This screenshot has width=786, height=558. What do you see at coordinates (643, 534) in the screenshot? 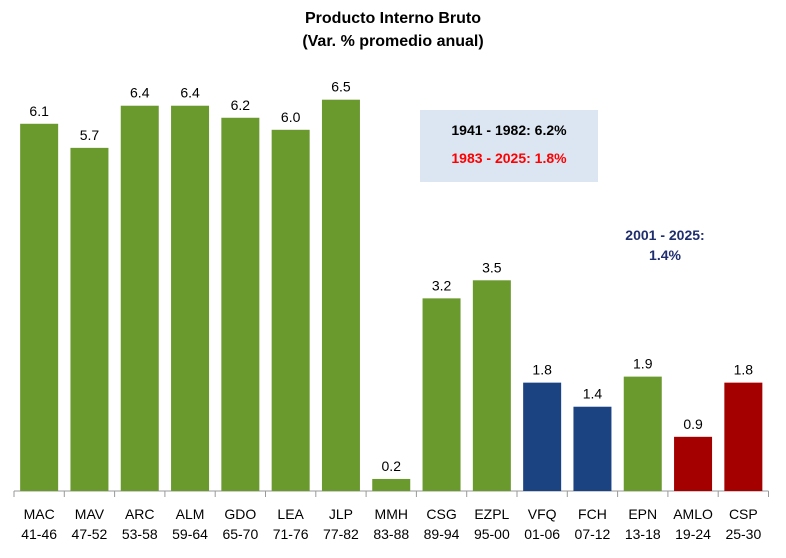
I see `category-period-label: 13-18` at bounding box center [643, 534].